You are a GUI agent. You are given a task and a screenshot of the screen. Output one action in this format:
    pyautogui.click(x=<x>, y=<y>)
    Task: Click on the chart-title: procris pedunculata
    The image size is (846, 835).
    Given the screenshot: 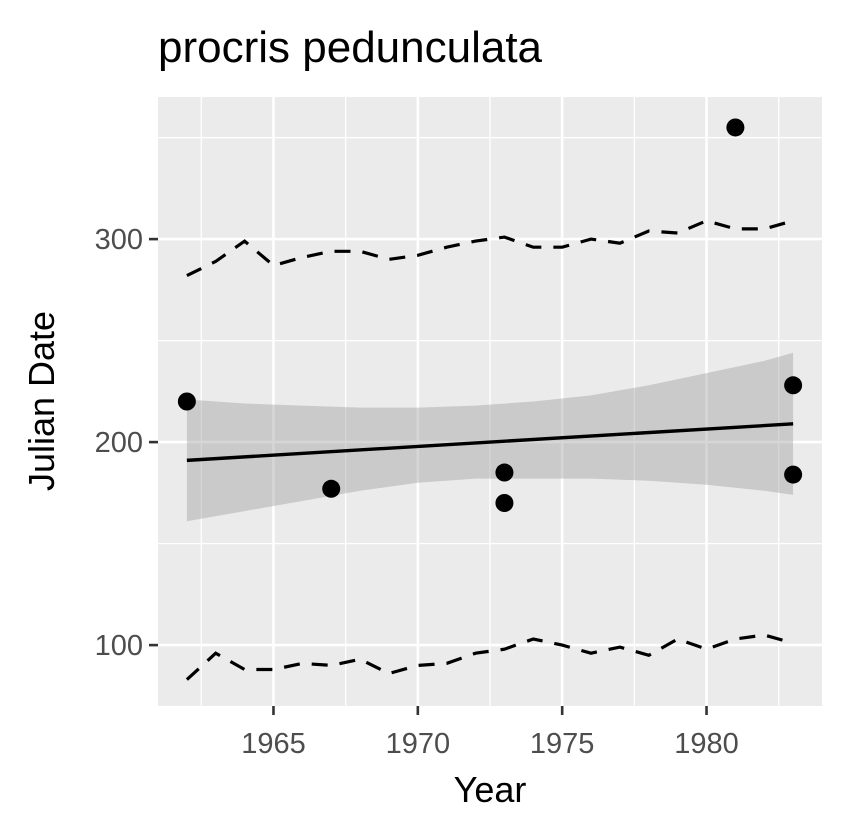 What is the action you would take?
    pyautogui.click(x=350, y=47)
    